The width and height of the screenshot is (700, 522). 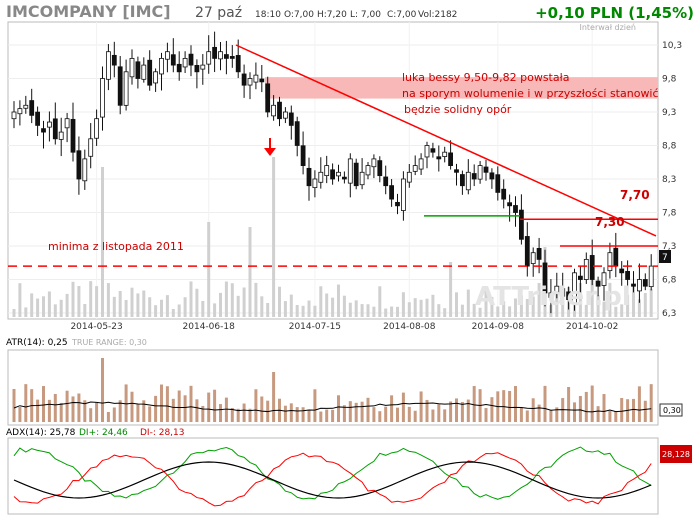 I want to click on di-plus-label: DI+: 24,46, so click(x=103, y=433).